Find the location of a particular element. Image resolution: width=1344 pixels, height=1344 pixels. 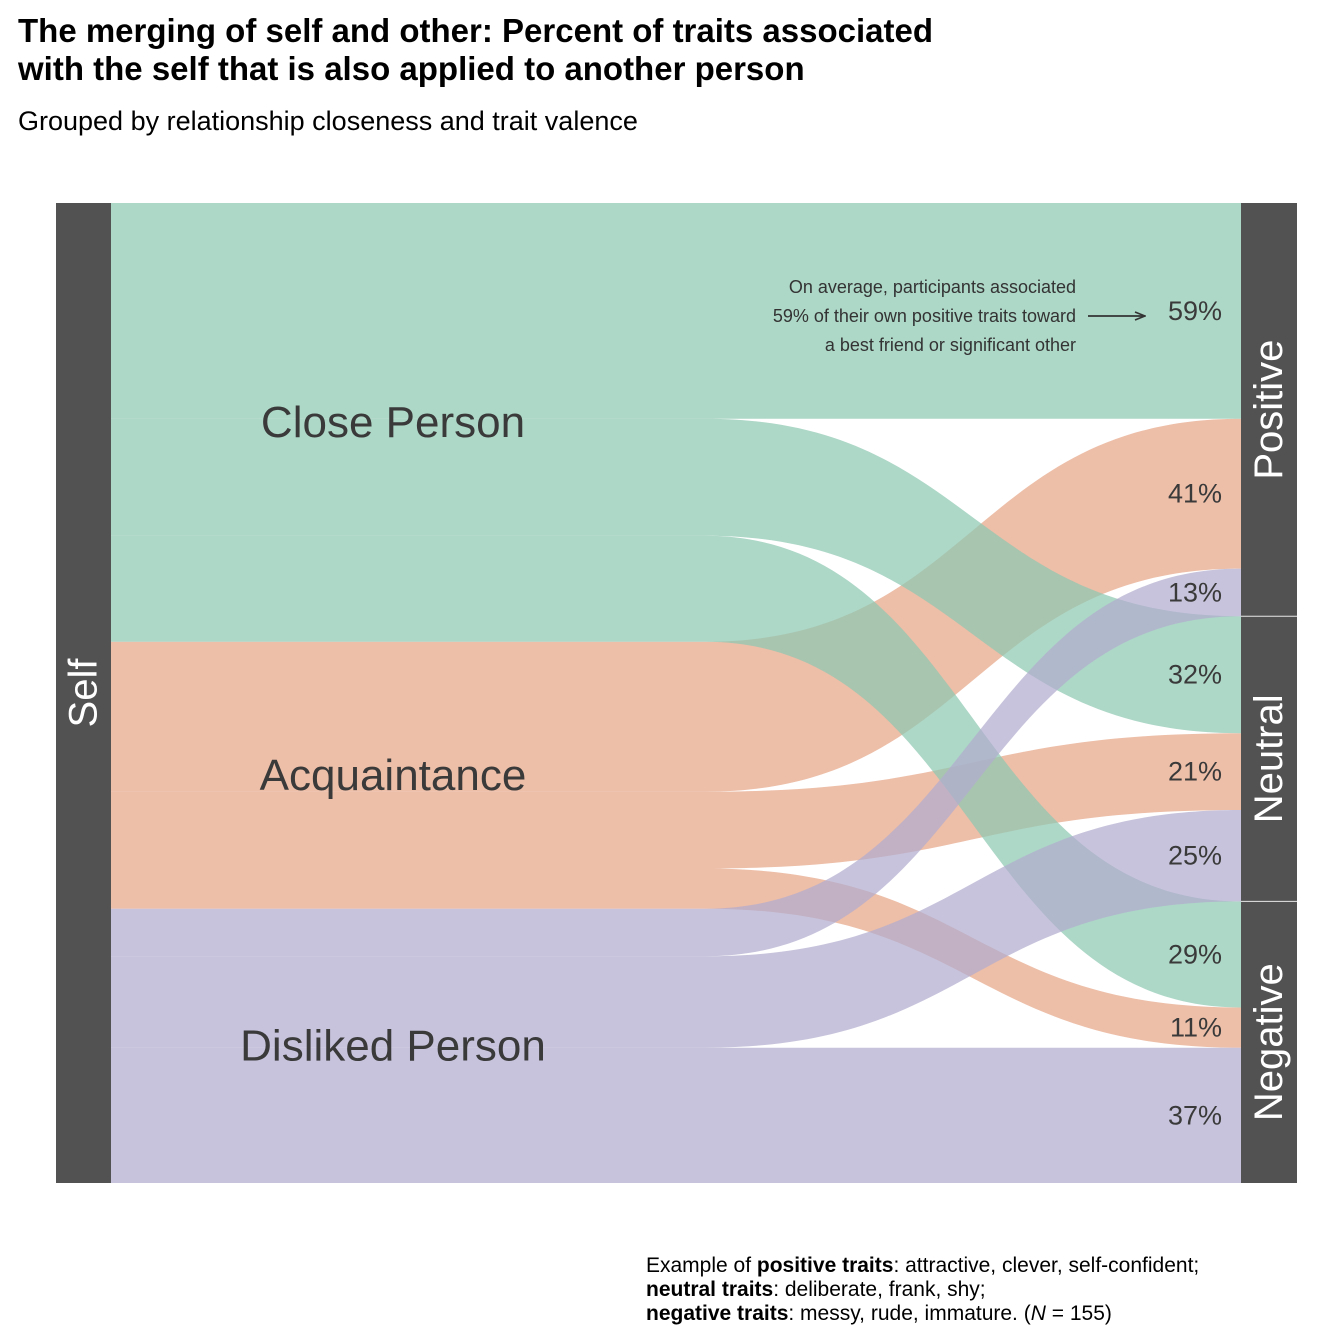

caption-line-2: neutral traits: deliberate, frank, shy; is located at coordinates (816, 1289).